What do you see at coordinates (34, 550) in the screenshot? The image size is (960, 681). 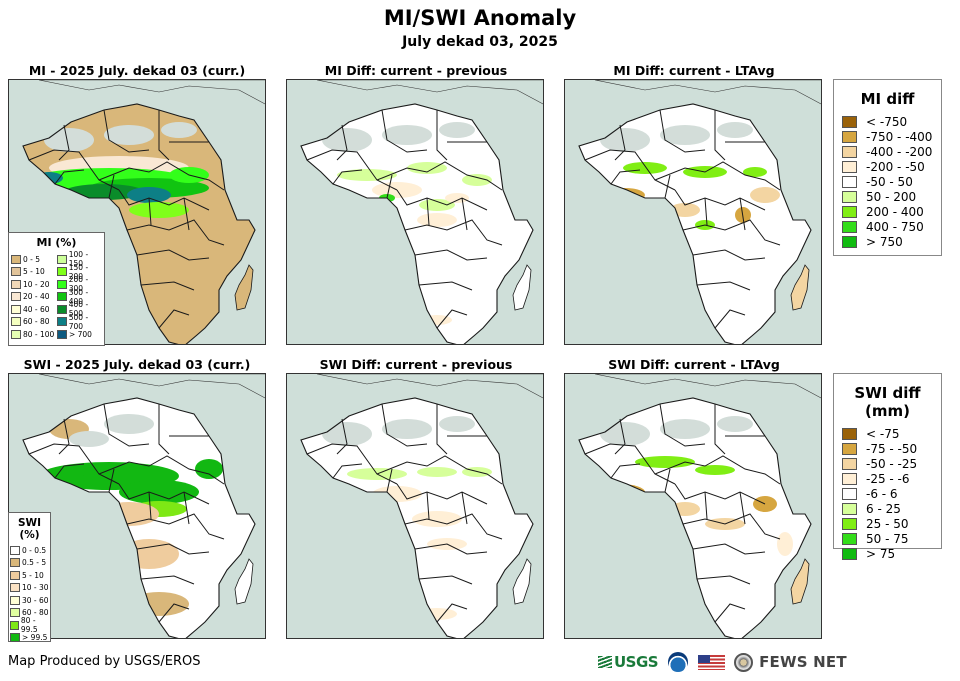 I see `legend-label: 0 - 0.5` at bounding box center [34, 550].